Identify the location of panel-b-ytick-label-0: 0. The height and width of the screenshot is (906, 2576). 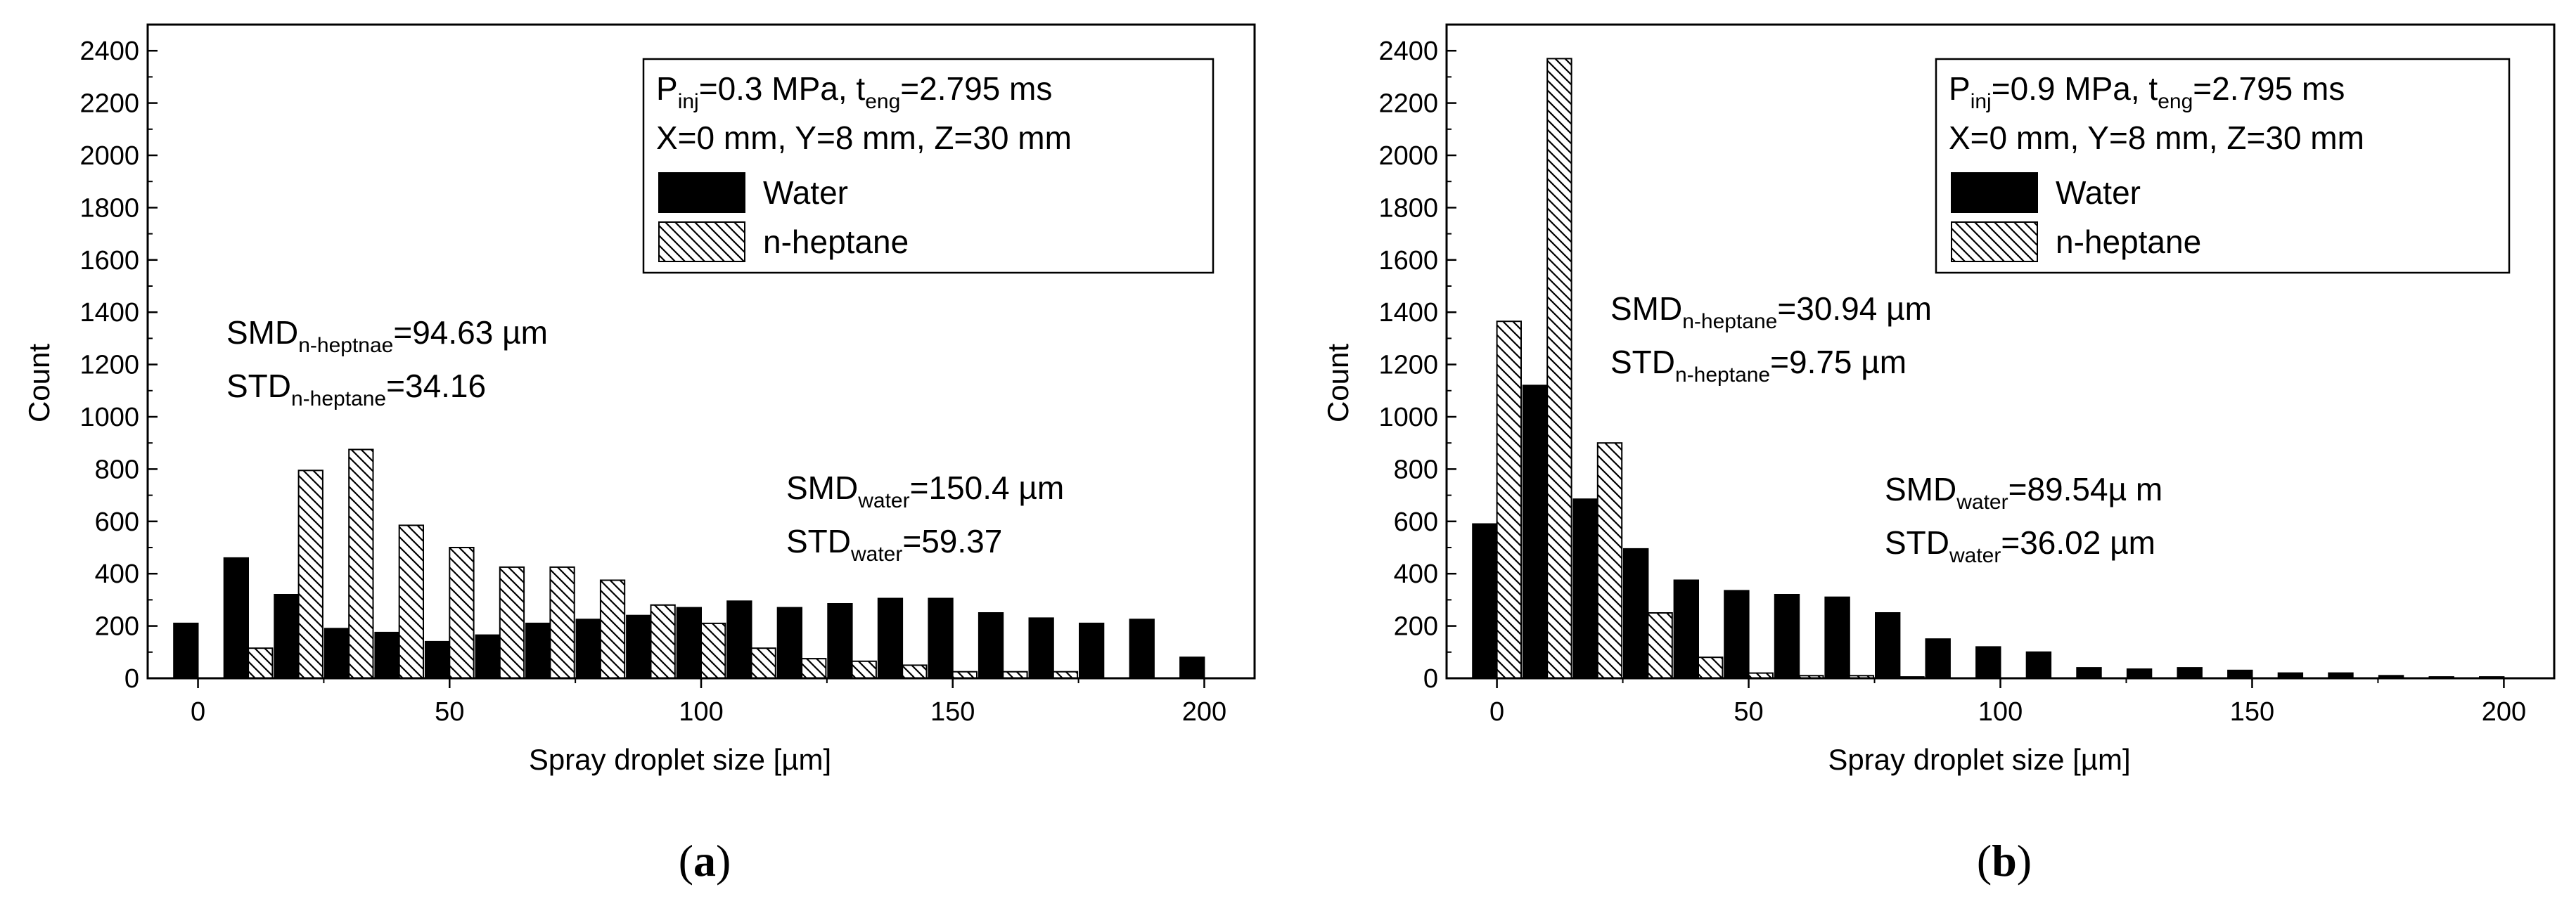
(1430, 679).